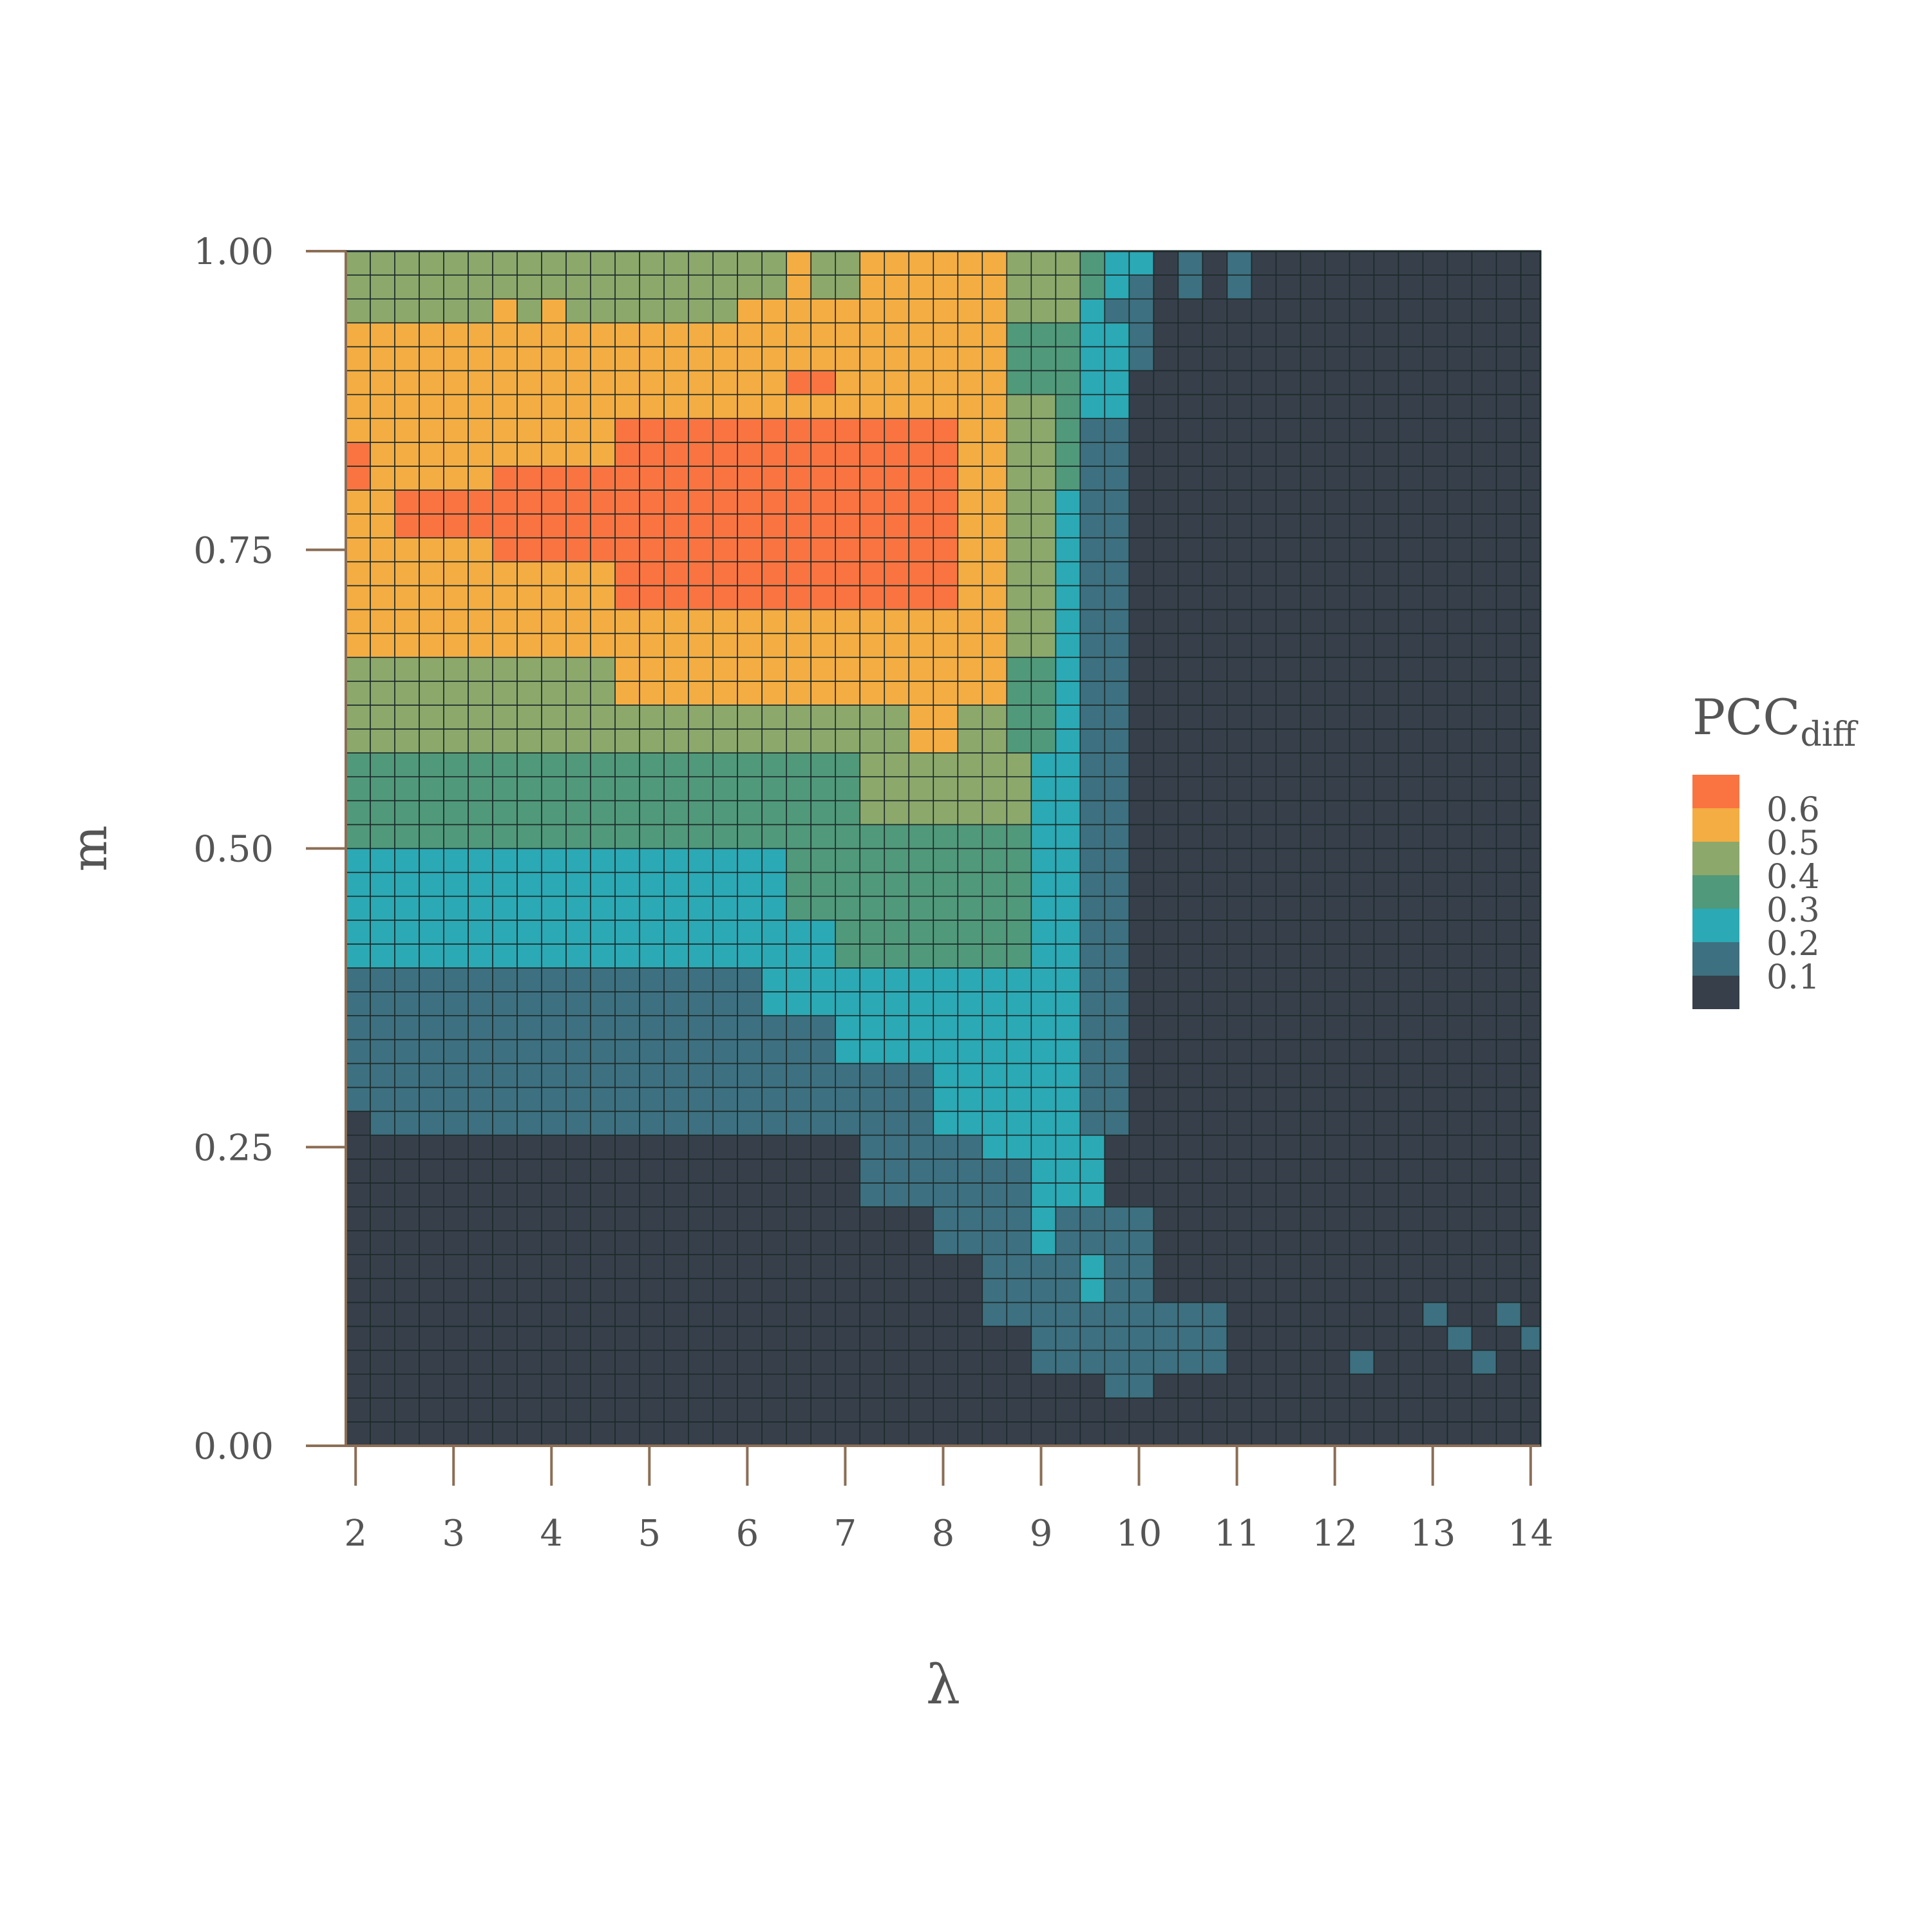 Image resolution: width=1932 pixels, height=1932 pixels. I want to click on x-tick-label: 2, so click(355, 1534).